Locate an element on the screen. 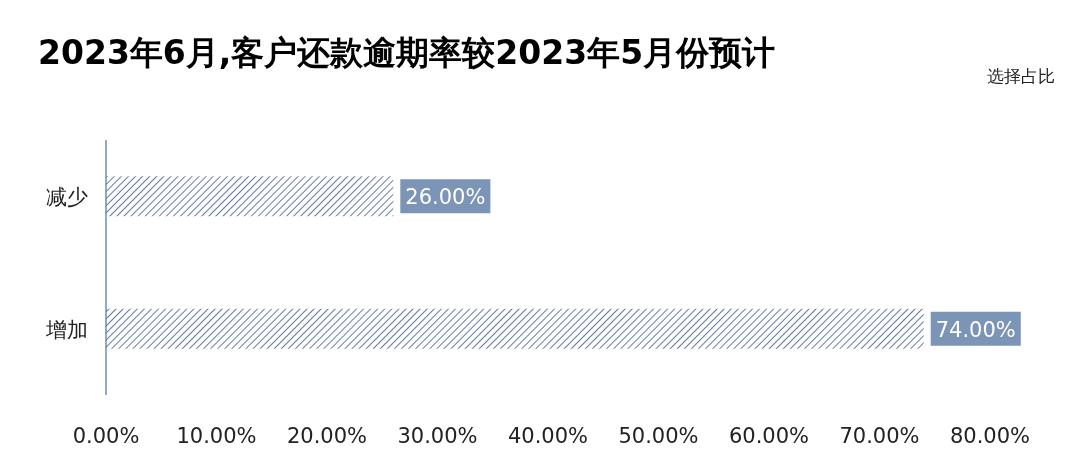 The width and height of the screenshot is (1080, 470). x-tick-label: 50.00% is located at coordinates (658, 436).